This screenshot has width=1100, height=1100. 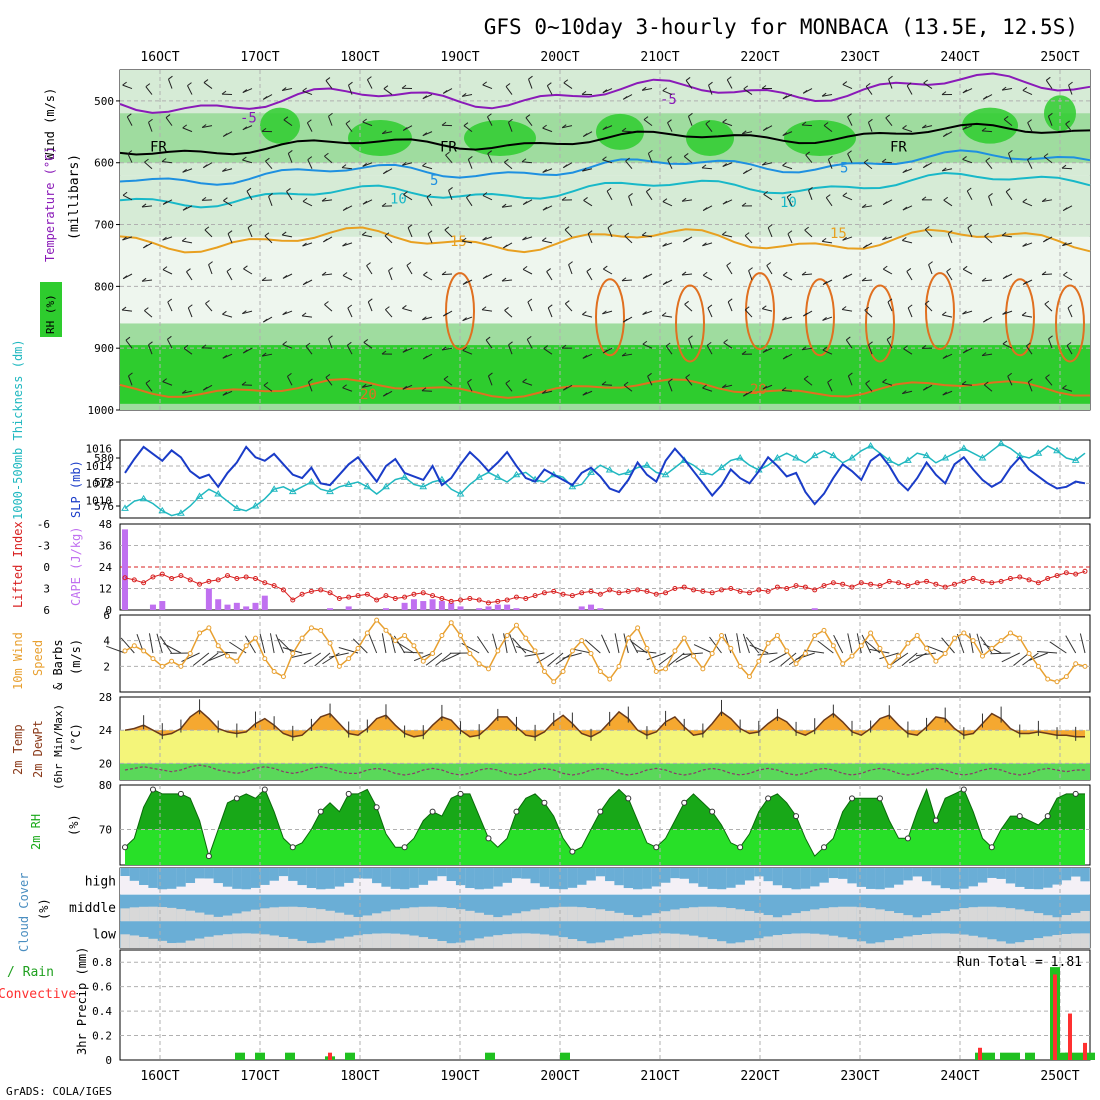 What do you see at coordinates (100, 881) in the screenshot?
I see `cloud-level-label: high` at bounding box center [100, 881].